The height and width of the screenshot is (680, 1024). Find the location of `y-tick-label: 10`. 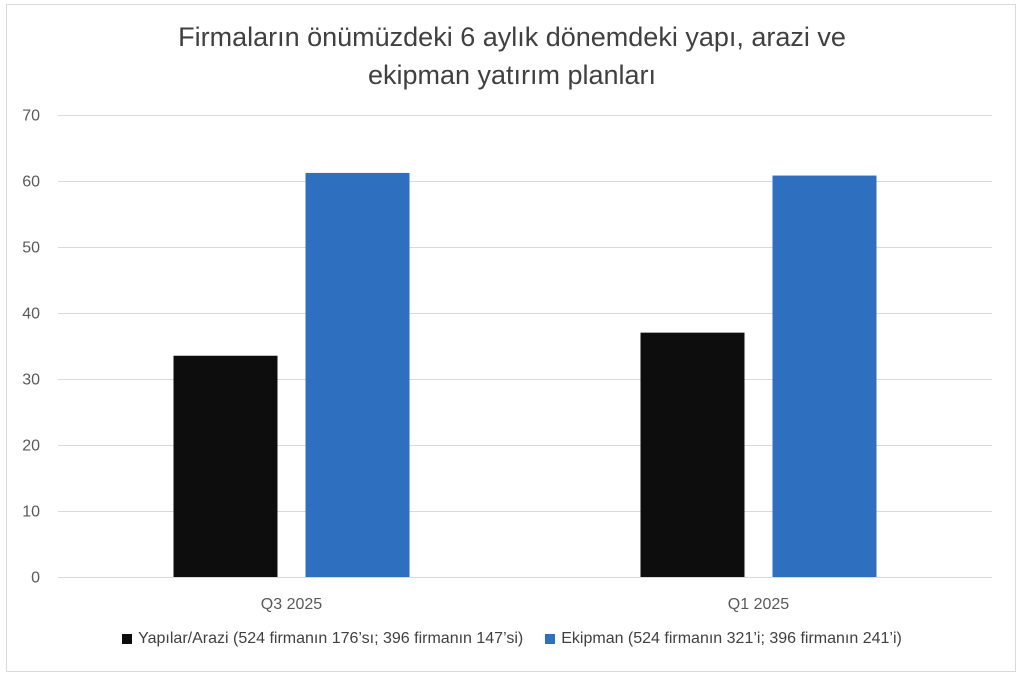

y-tick-label: 10 is located at coordinates (31, 512).